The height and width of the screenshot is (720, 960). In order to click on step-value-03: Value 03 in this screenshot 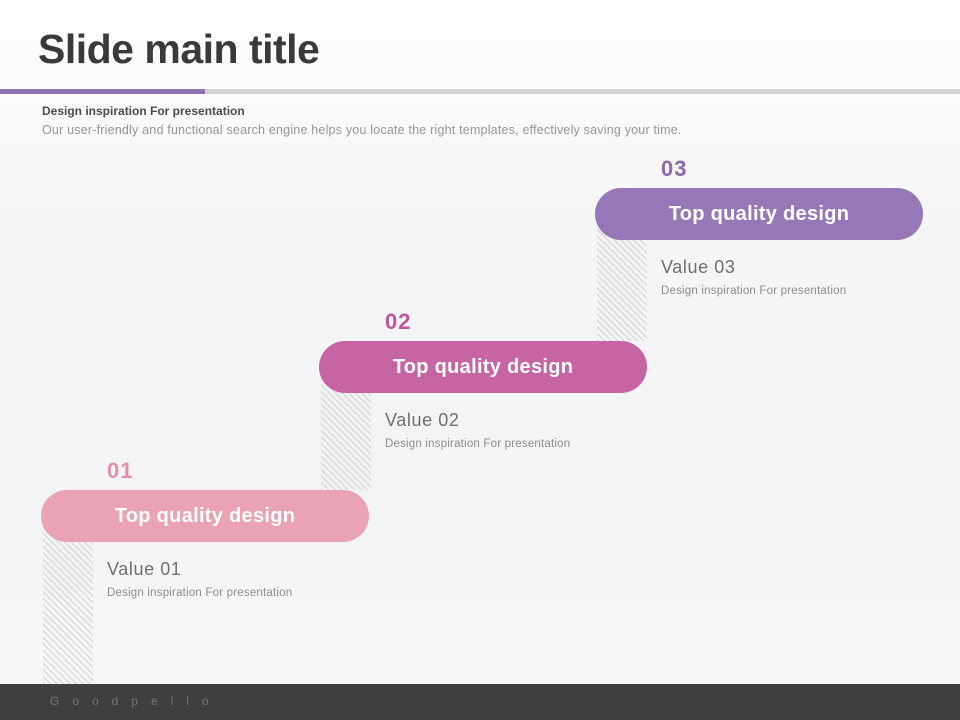, I will do `click(698, 267)`.